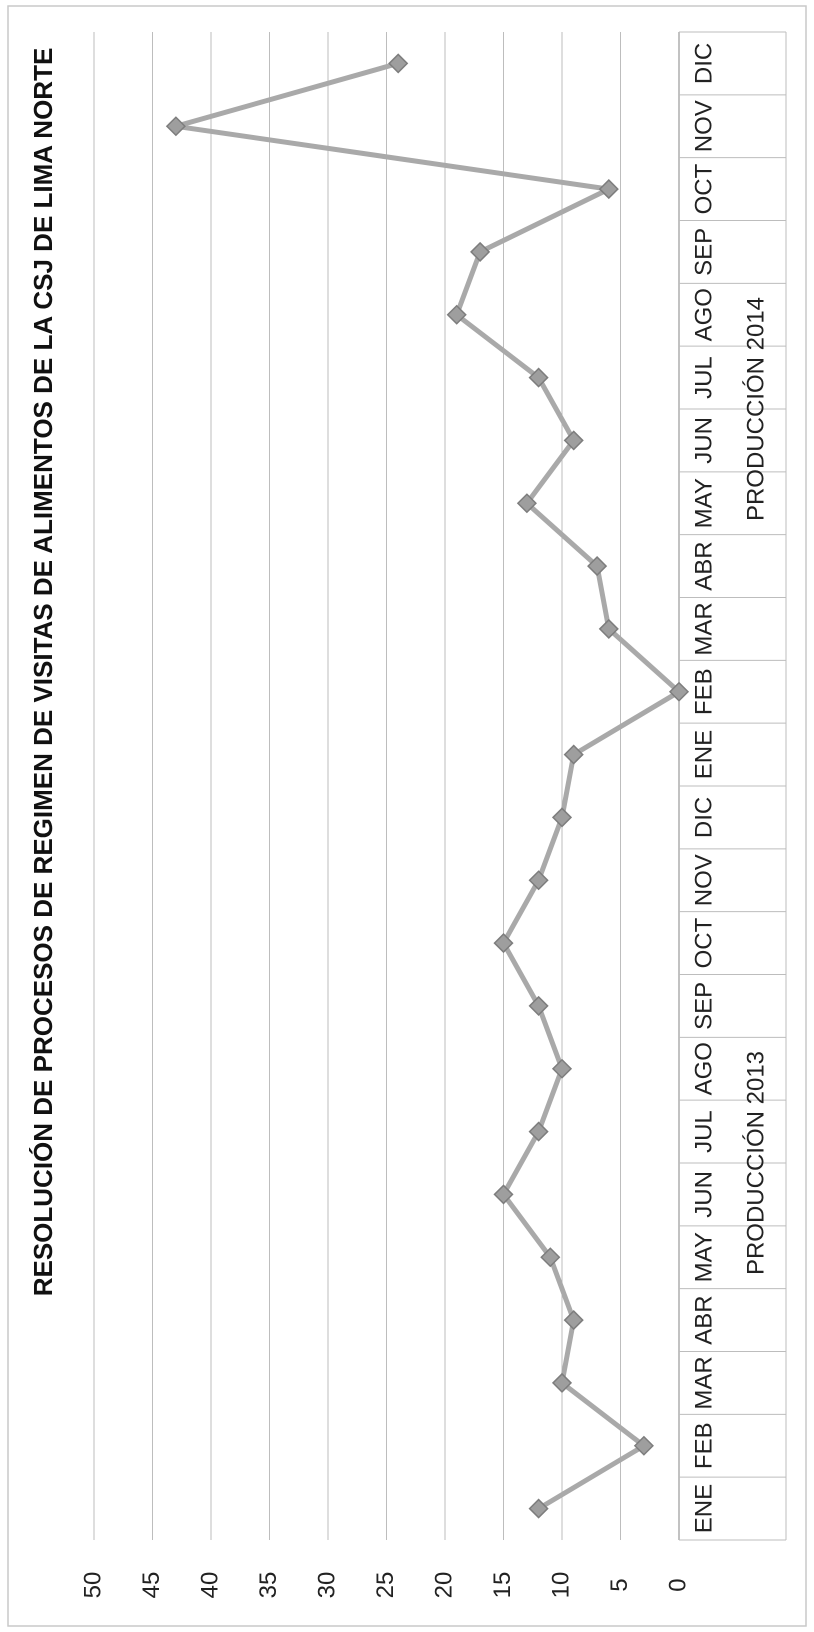  What do you see at coordinates (151, 1585) in the screenshot?
I see `y-tick-label: 45` at bounding box center [151, 1585].